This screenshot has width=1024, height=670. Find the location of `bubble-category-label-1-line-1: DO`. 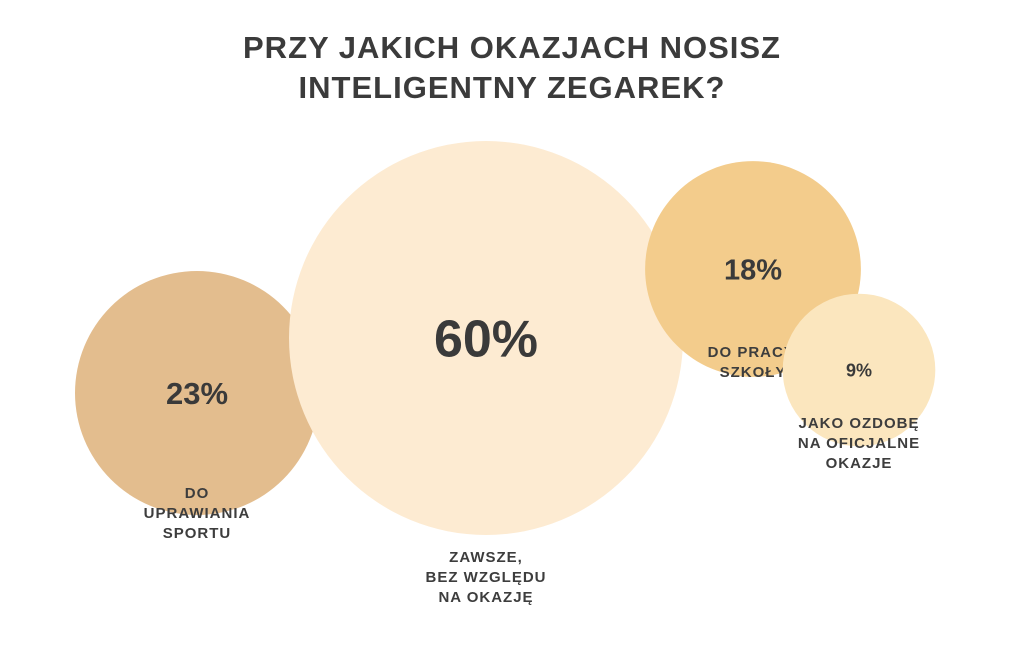

bubble-category-label-1-line-1: DO is located at coordinates (197, 493).